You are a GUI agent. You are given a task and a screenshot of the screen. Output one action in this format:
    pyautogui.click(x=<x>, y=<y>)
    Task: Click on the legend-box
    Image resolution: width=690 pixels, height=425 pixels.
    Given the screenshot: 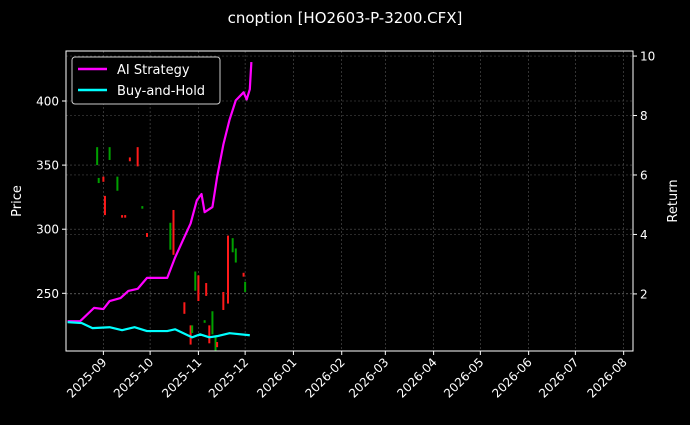 What is the action you would take?
    pyautogui.click(x=146, y=80)
    